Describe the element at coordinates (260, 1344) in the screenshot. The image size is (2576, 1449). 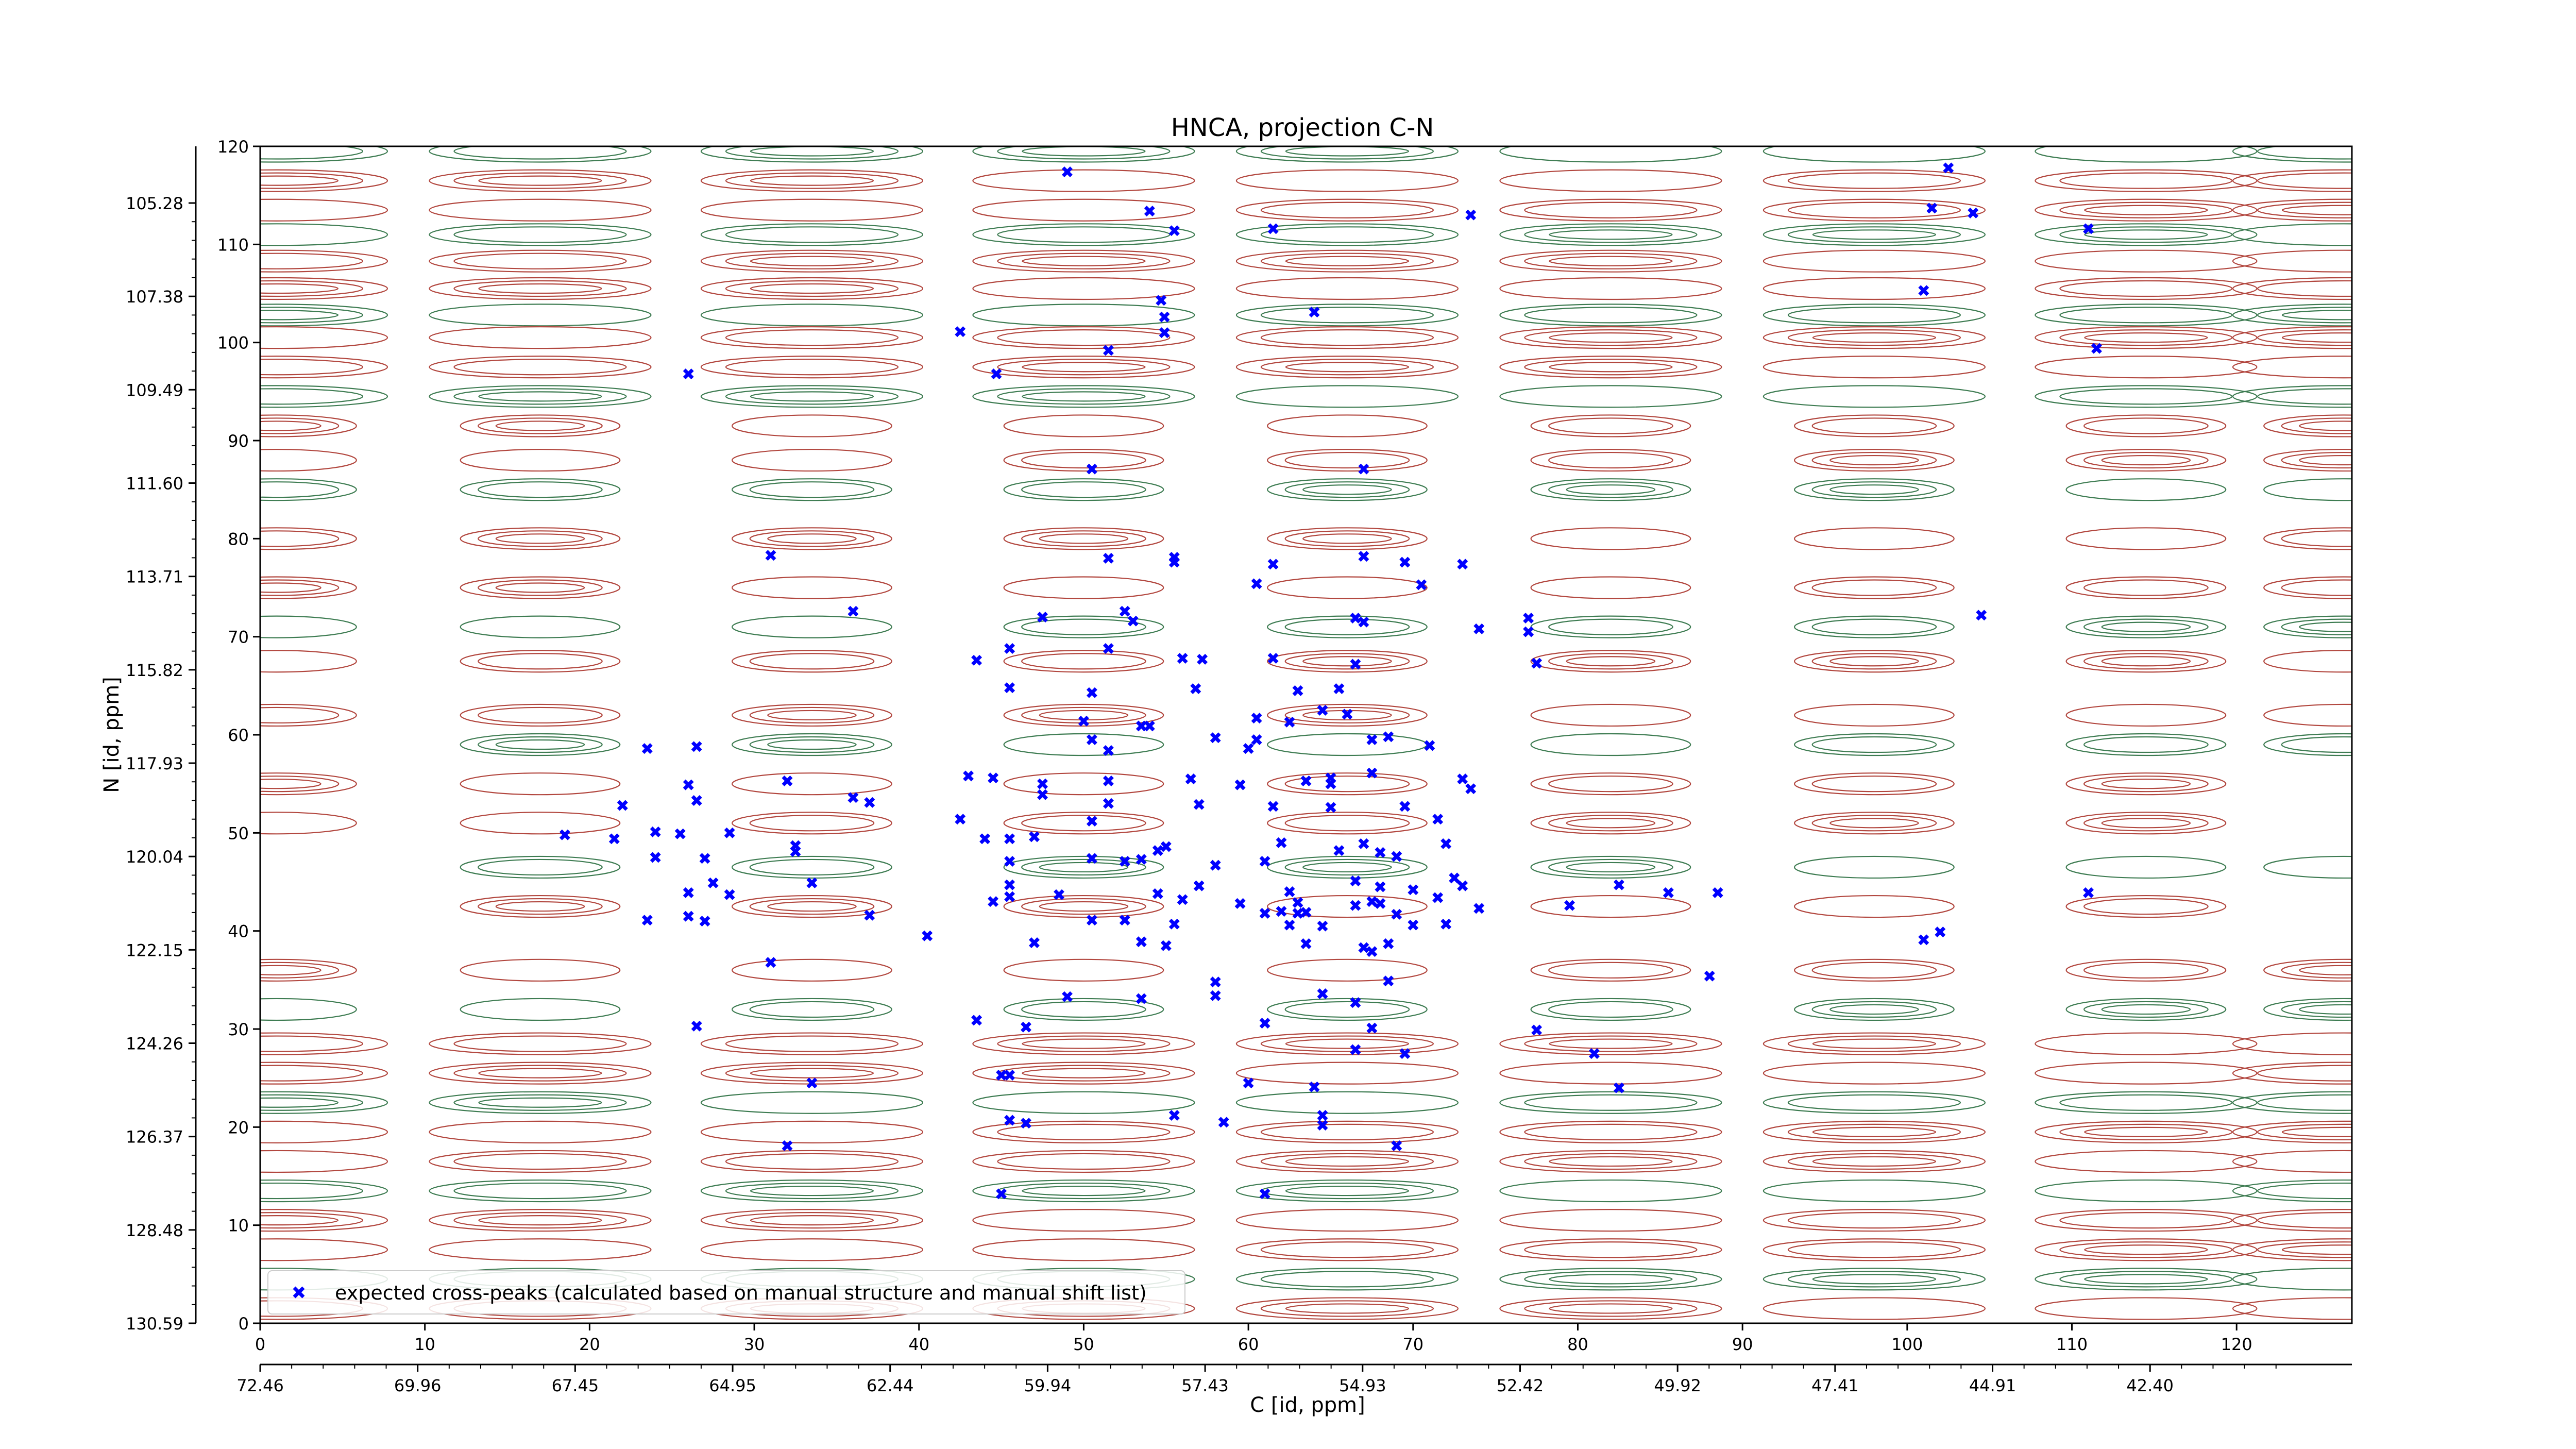
I see `x-tick-label: 0` at that location.